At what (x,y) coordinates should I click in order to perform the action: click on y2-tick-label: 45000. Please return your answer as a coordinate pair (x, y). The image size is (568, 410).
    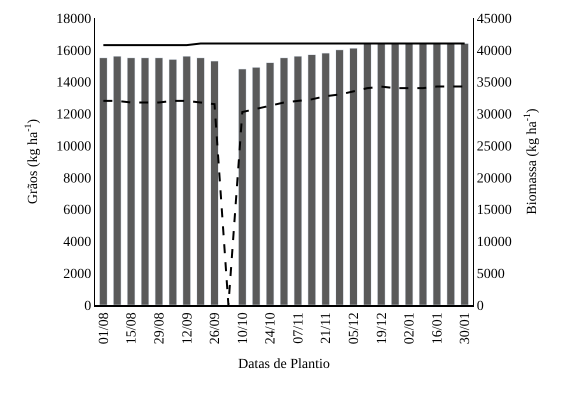
    Looking at the image, I should click on (494, 19).